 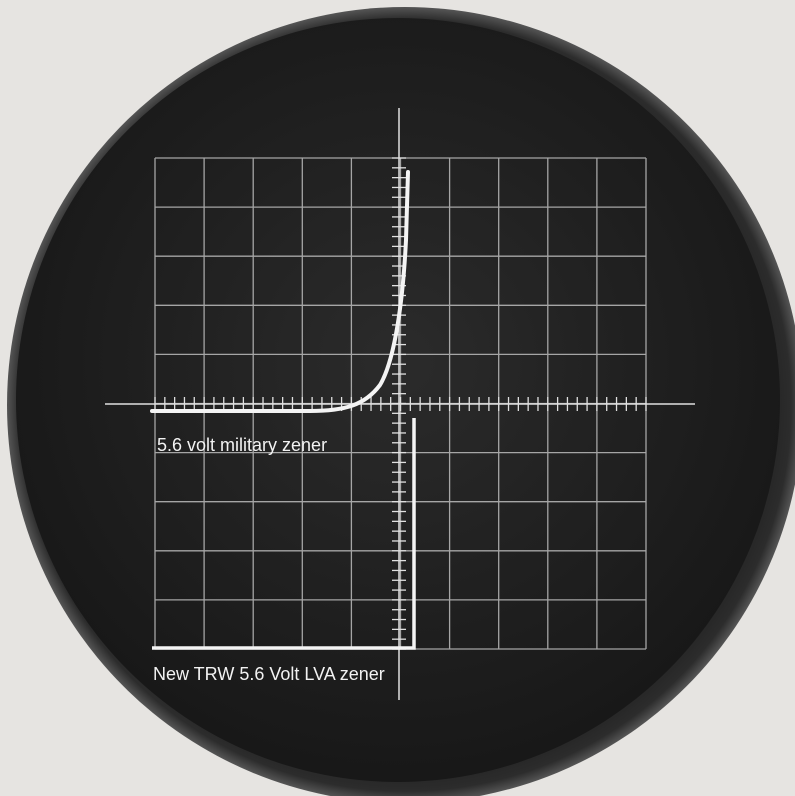 I want to click on trace-label: 5.6 volt military zener, so click(x=242, y=445).